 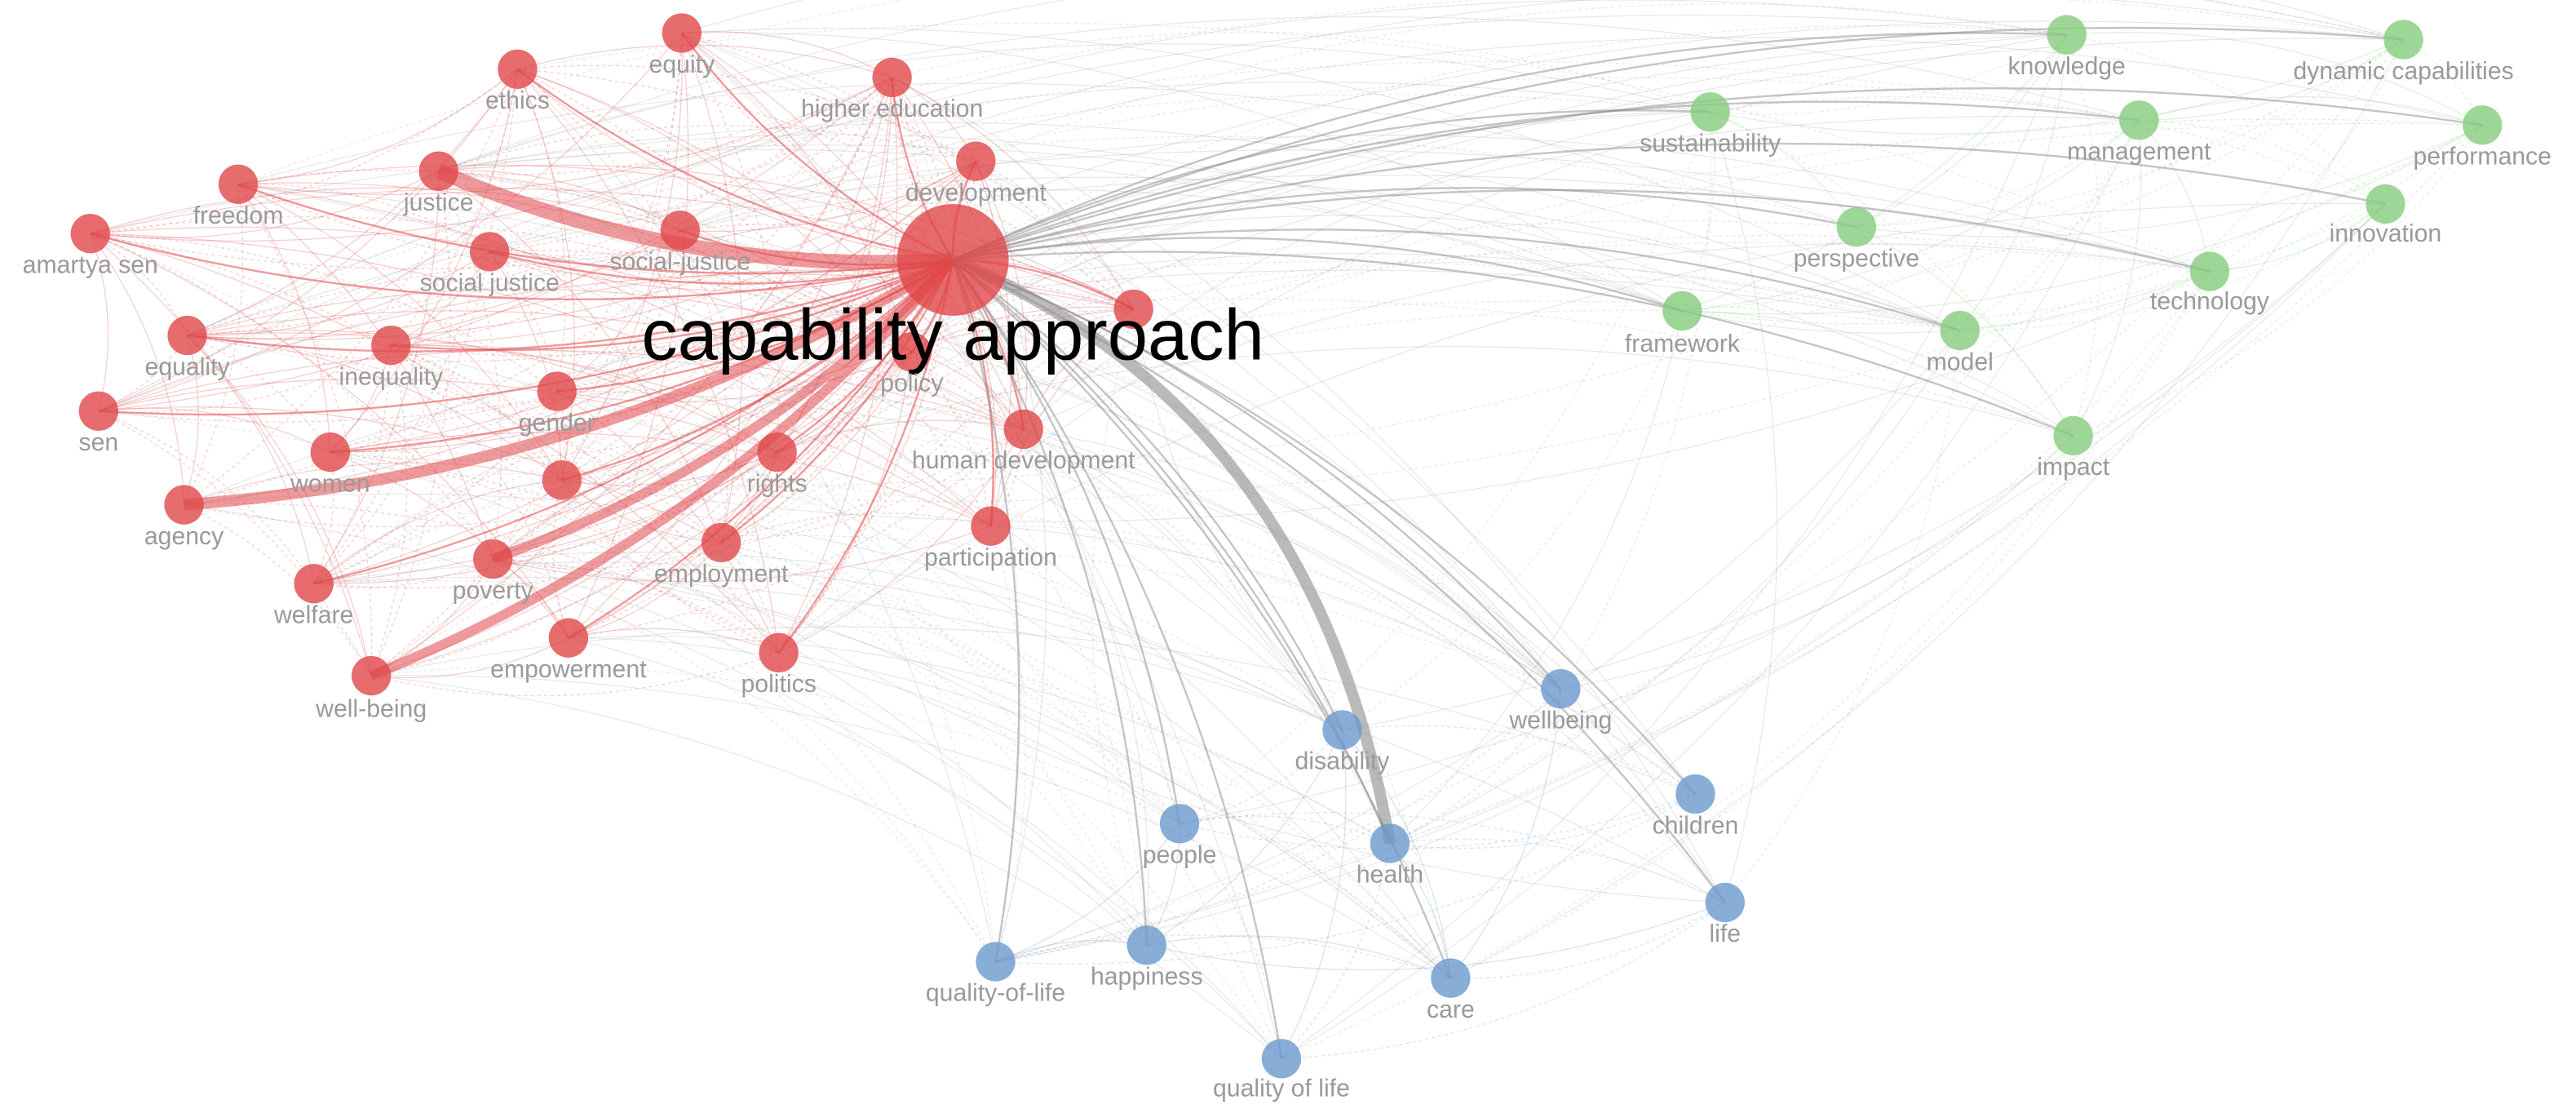 What do you see at coordinates (1725, 934) in the screenshot?
I see `node-label: life` at bounding box center [1725, 934].